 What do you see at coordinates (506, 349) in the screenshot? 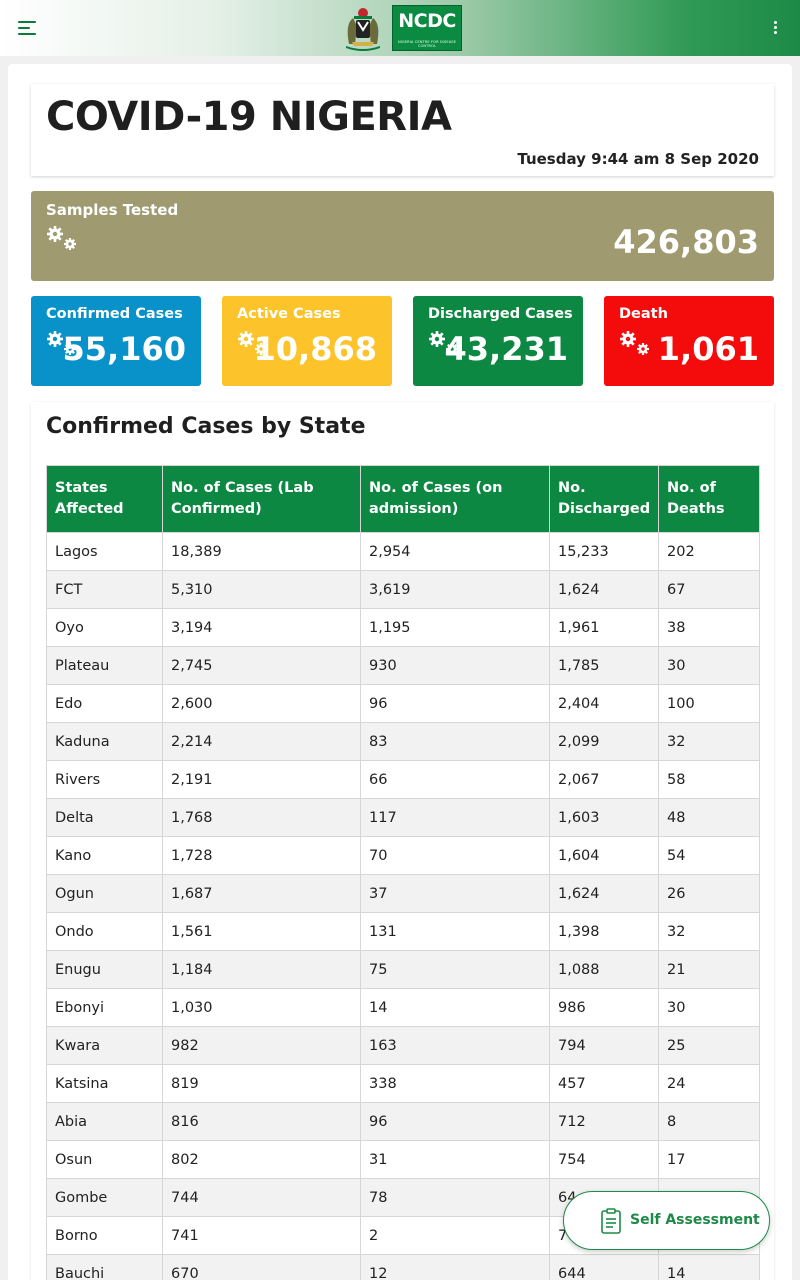
I see `discharged-cases-value: 43,231` at bounding box center [506, 349].